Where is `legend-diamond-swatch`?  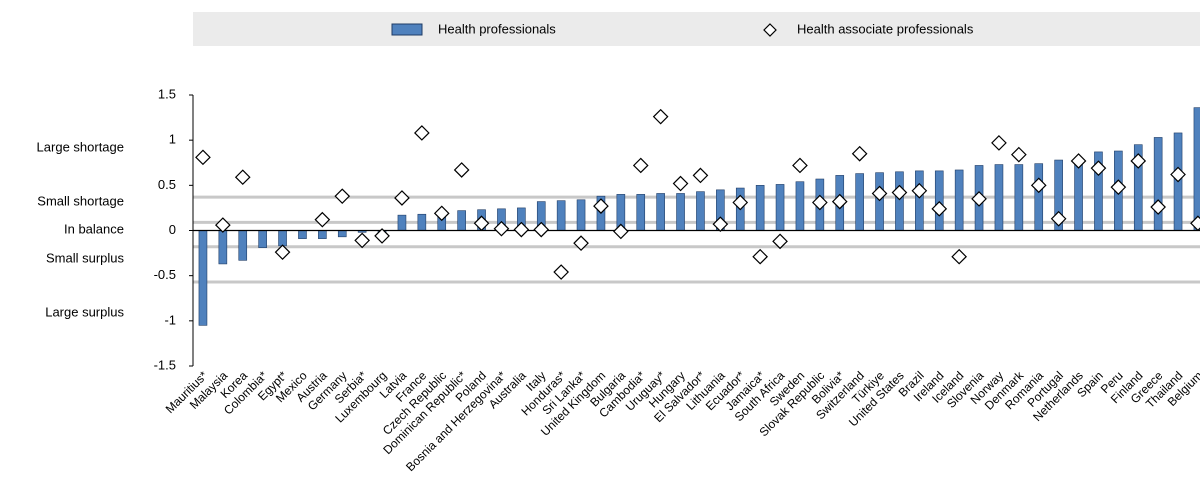 legend-diamond-swatch is located at coordinates (770, 30).